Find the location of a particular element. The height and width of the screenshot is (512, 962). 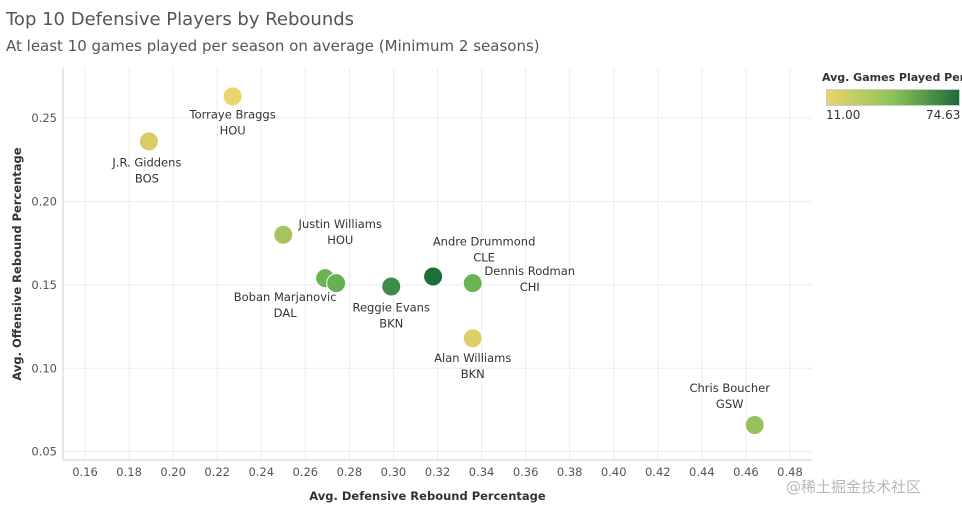

x-tick-label: 0.34 is located at coordinates (482, 472).